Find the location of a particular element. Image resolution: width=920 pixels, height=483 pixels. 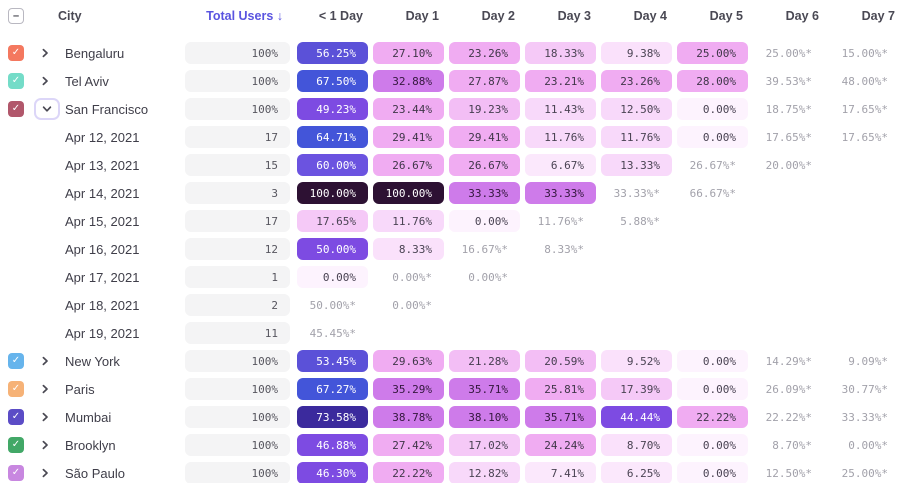

retention-value-pill: 46.30% is located at coordinates (332, 472).